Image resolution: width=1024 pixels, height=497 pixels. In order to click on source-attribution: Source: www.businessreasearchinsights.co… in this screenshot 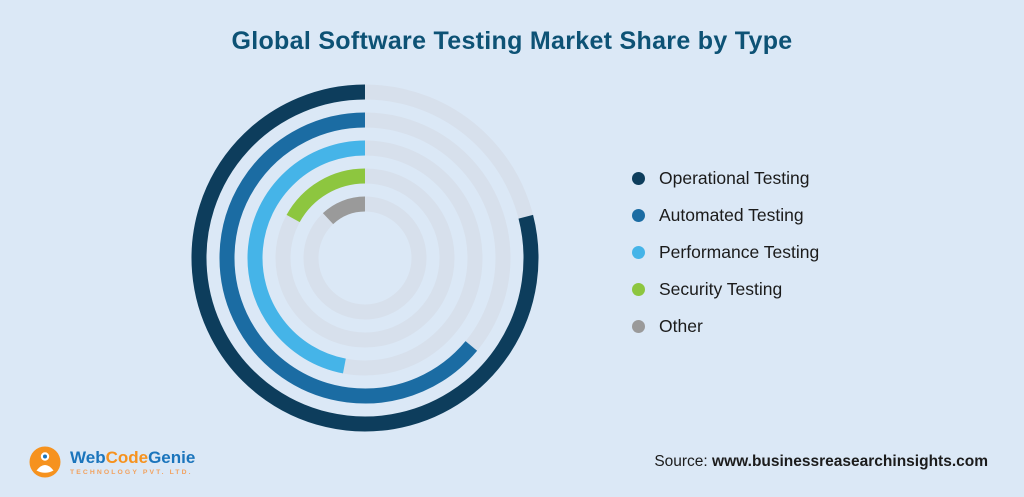, I will do `click(821, 462)`.